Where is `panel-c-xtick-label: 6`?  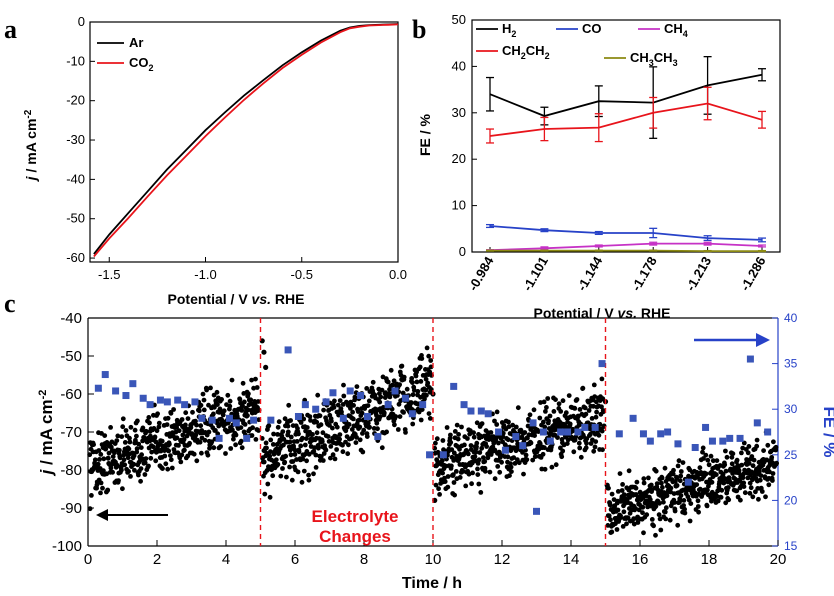
panel-c-xtick-label: 6 is located at coordinates (295, 559).